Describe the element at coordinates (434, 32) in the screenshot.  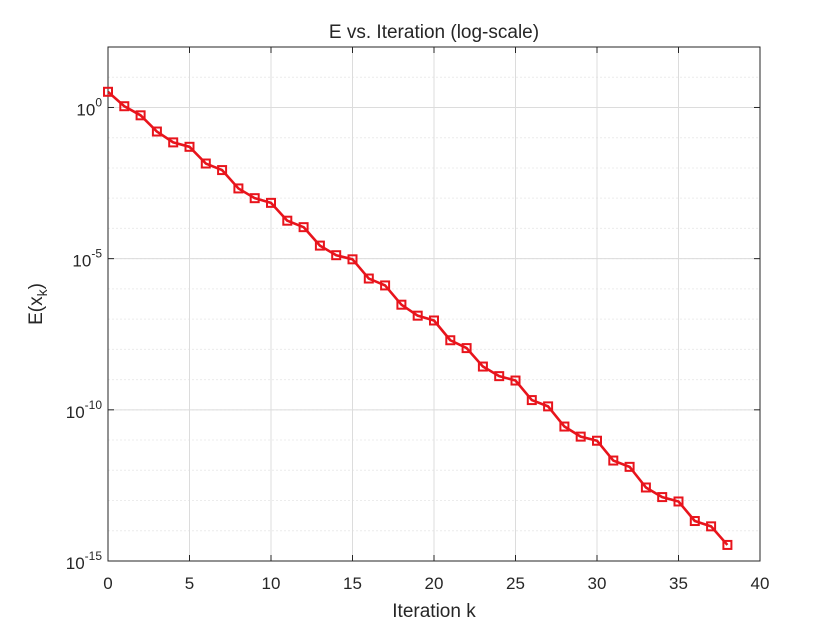
I see `chart-title: E vs. Iteration (log-scale)` at that location.